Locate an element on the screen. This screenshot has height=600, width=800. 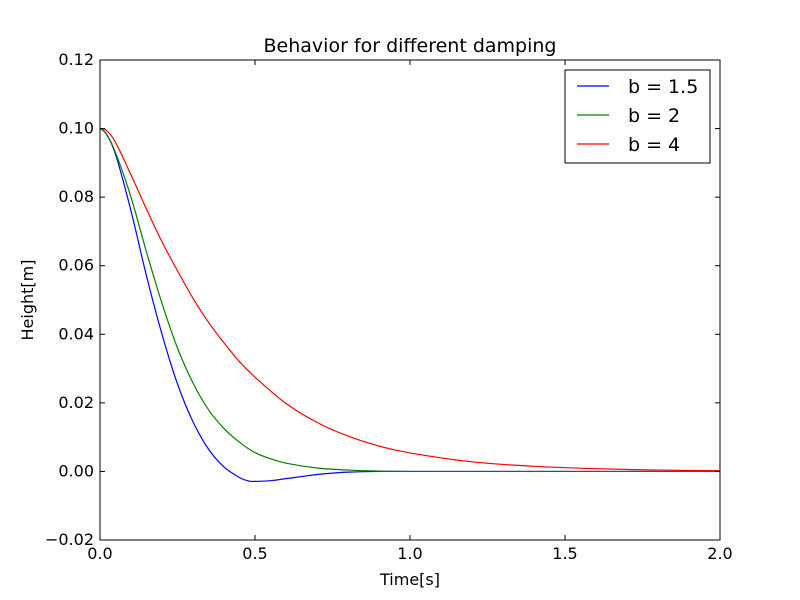
x-tick-label: 2.0 is located at coordinates (719, 553).